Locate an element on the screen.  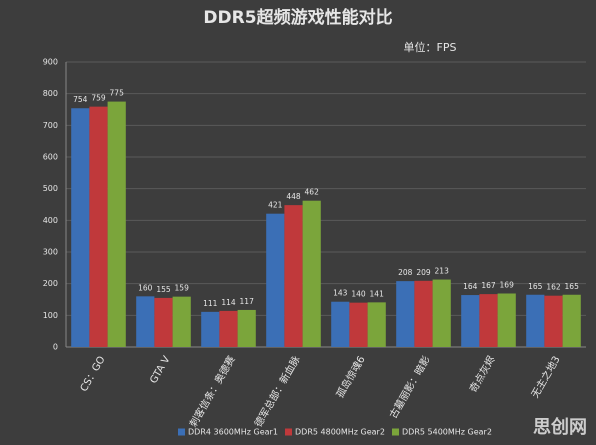
data-label: 164 is located at coordinates (470, 286).